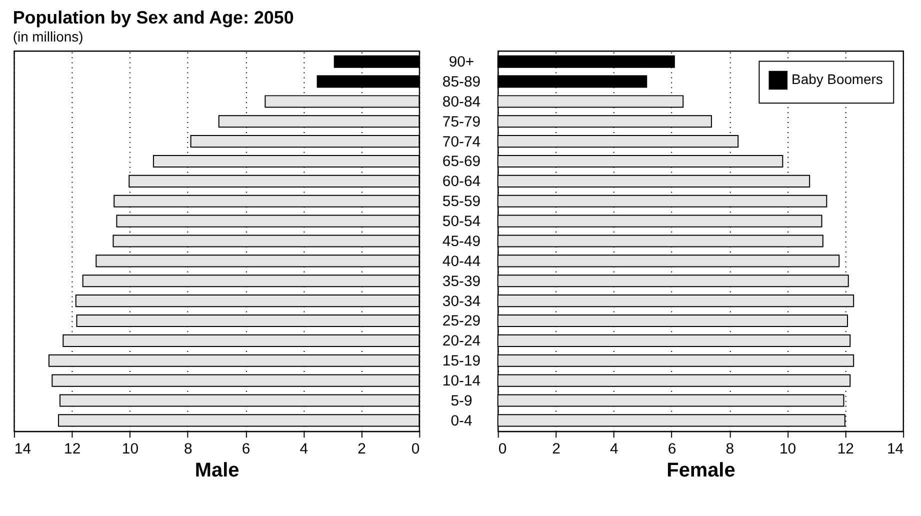  What do you see at coordinates (461, 221) in the screenshot?
I see `y-tick-label: 50-54` at bounding box center [461, 221].